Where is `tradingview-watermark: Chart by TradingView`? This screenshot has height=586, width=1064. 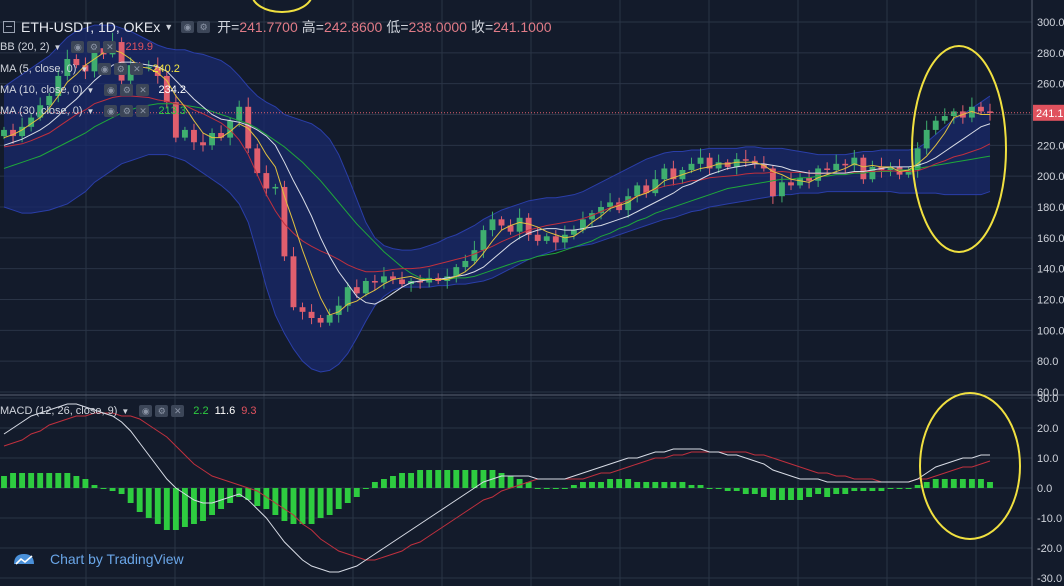
tradingview-watermark: Chart by TradingView is located at coordinates (98, 559).